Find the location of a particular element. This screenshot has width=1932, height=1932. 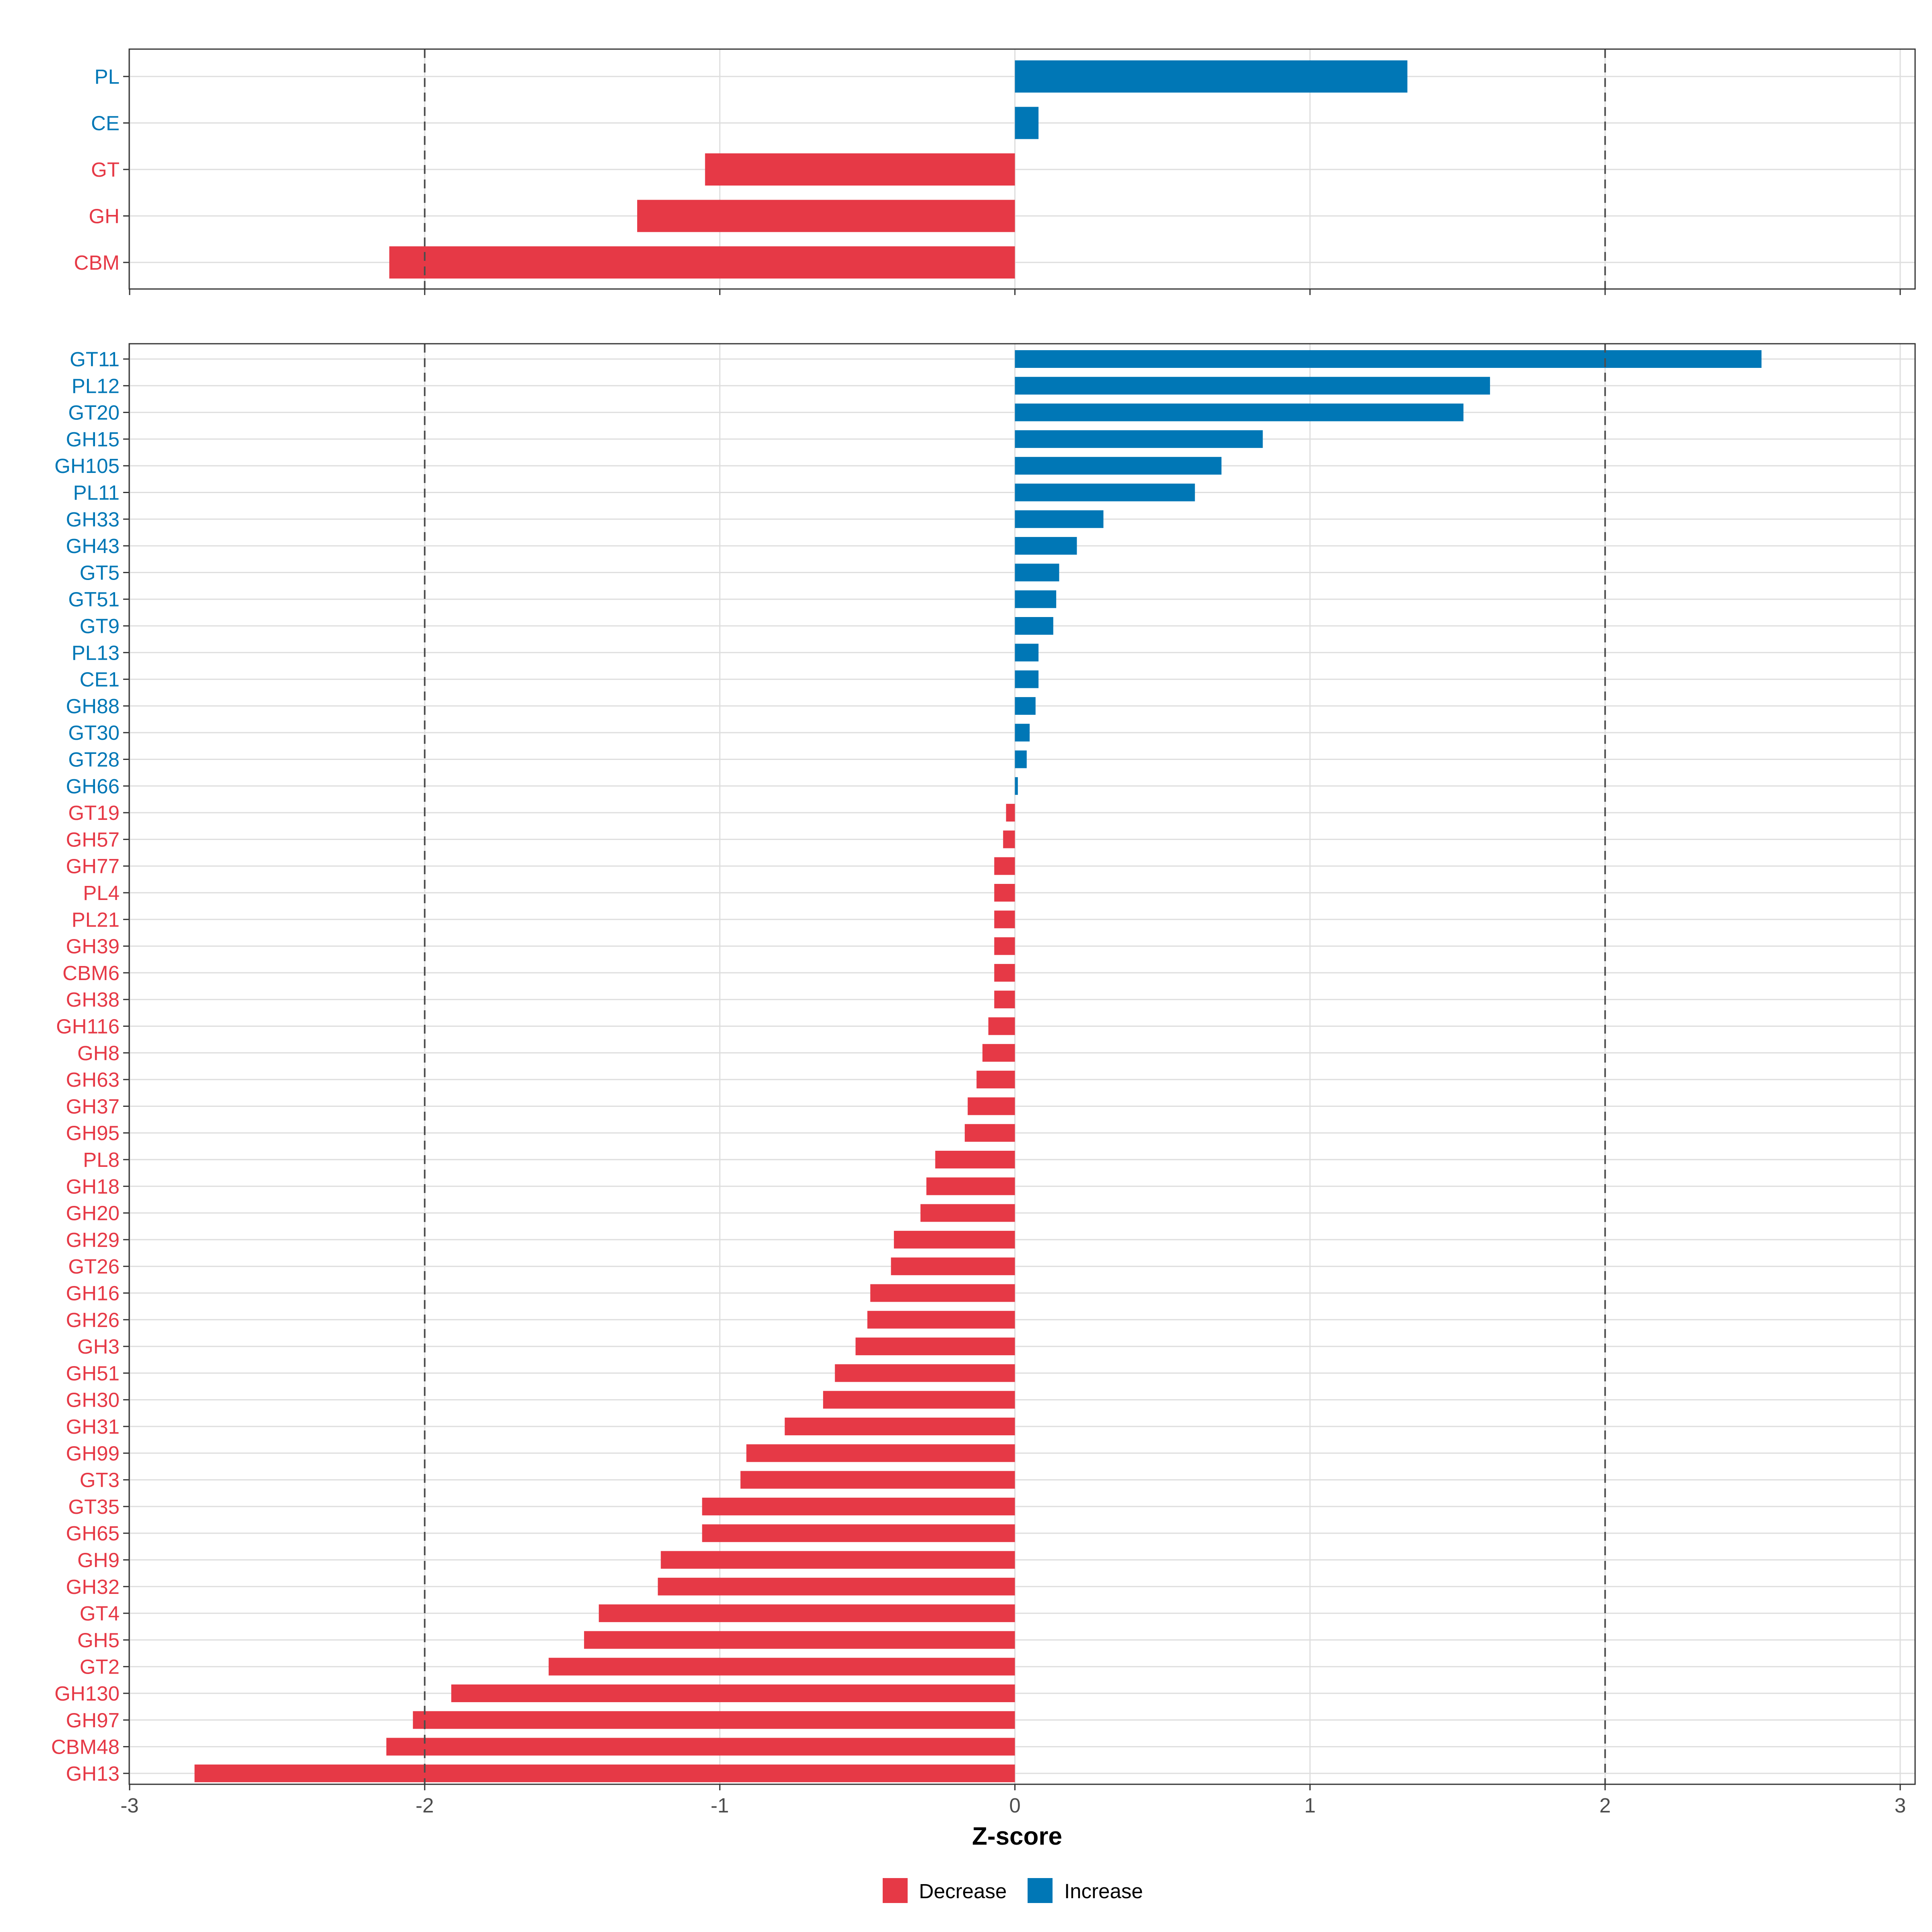

bar-gh130 is located at coordinates (733, 1693).